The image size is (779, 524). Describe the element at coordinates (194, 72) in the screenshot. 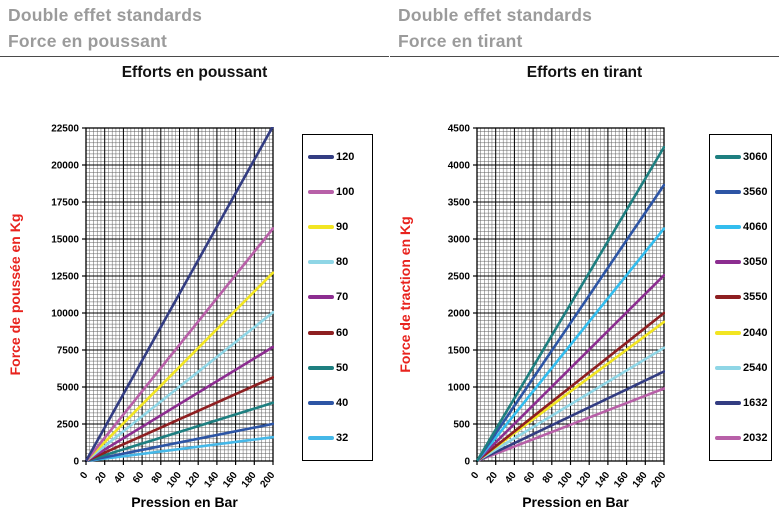

I see `chart-title-poussant: Efforts en poussant` at that location.